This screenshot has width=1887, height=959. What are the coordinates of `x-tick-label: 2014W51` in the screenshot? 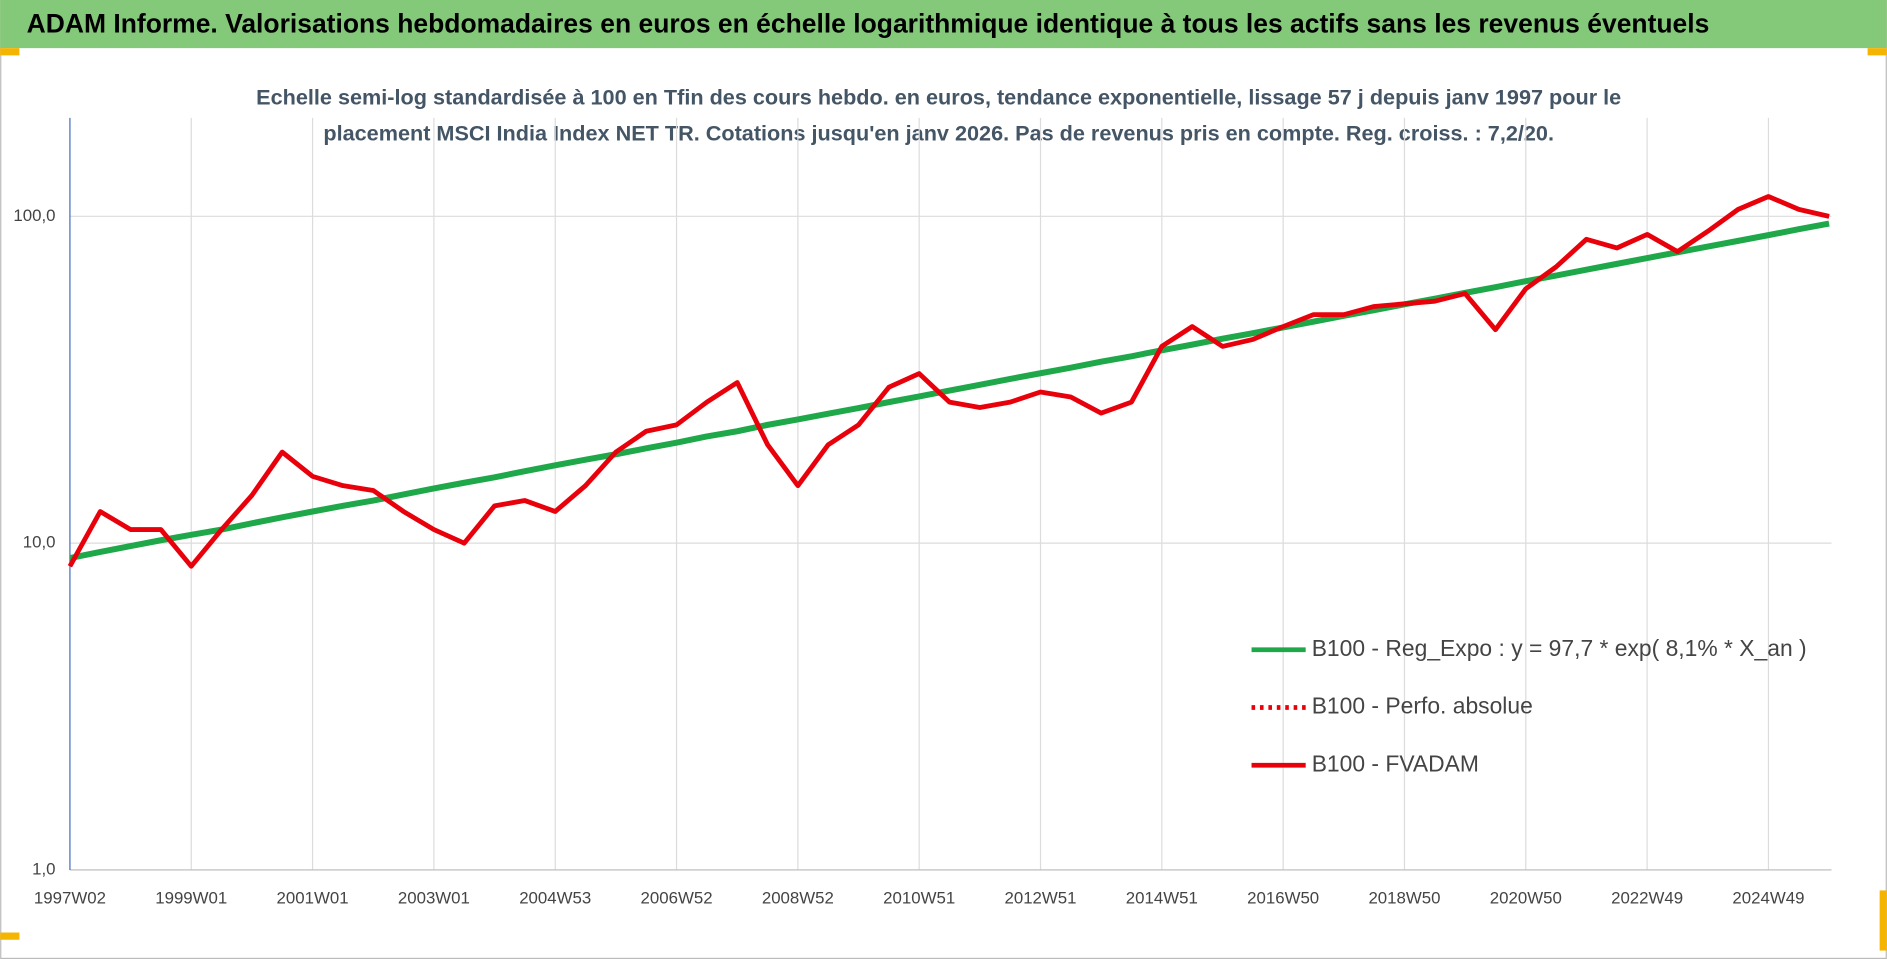 It's located at (1162, 897).